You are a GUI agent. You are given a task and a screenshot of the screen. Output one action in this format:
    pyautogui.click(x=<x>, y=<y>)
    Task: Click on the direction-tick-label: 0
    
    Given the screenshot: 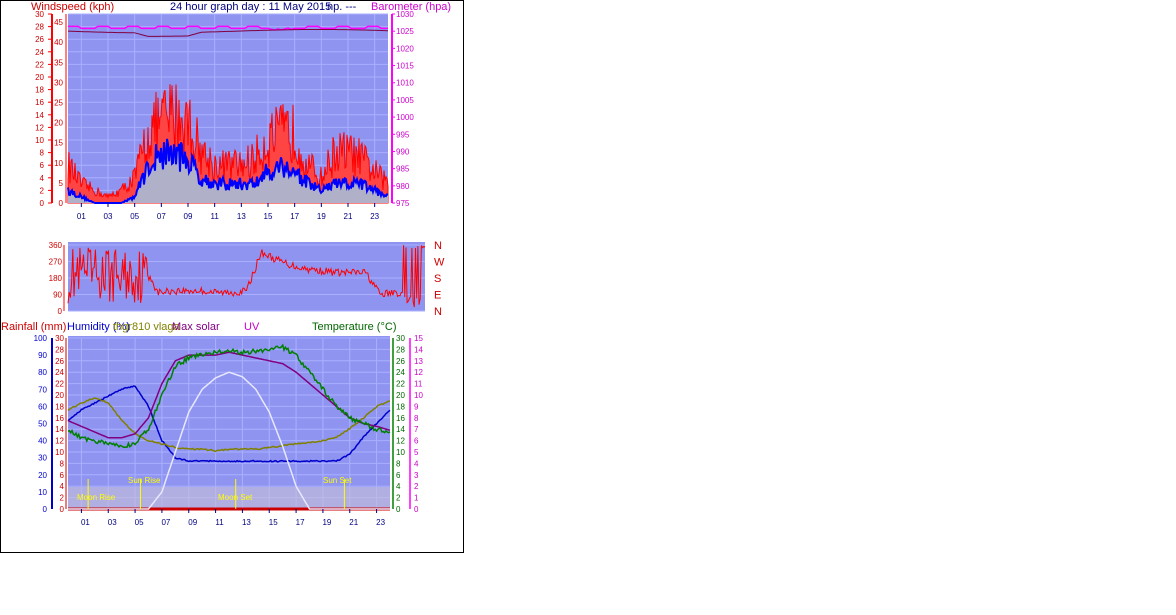 What is the action you would take?
    pyautogui.click(x=60, y=311)
    